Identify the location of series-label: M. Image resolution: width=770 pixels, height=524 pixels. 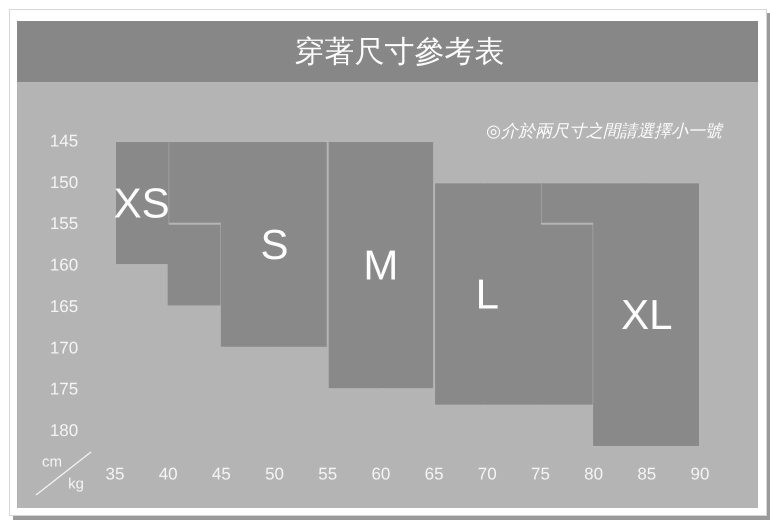
(380, 265).